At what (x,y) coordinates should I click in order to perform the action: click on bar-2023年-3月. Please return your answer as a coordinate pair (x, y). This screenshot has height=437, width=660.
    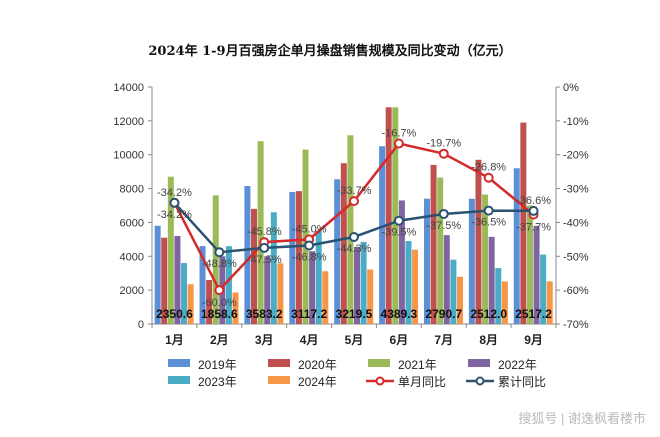
    Looking at the image, I should click on (273, 268).